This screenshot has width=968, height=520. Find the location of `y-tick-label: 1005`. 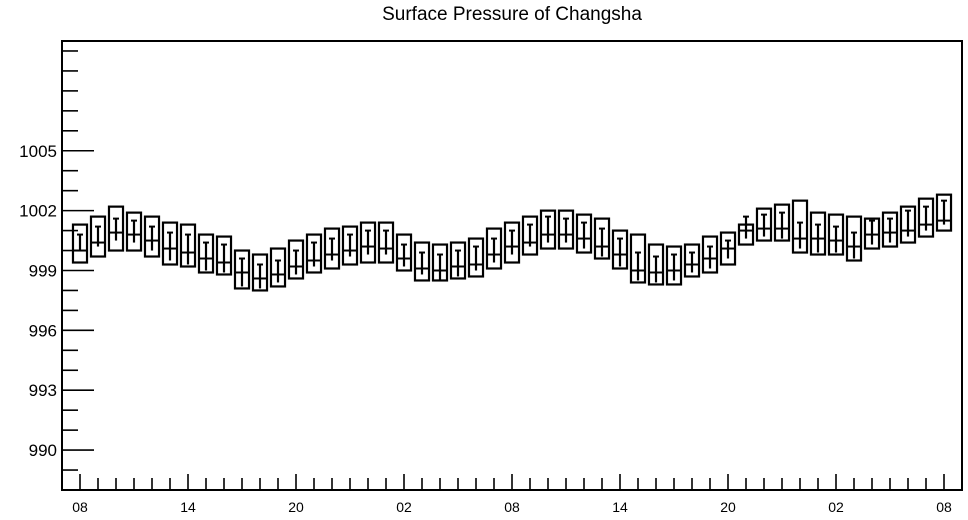

y-tick-label: 1005 is located at coordinates (38, 151).